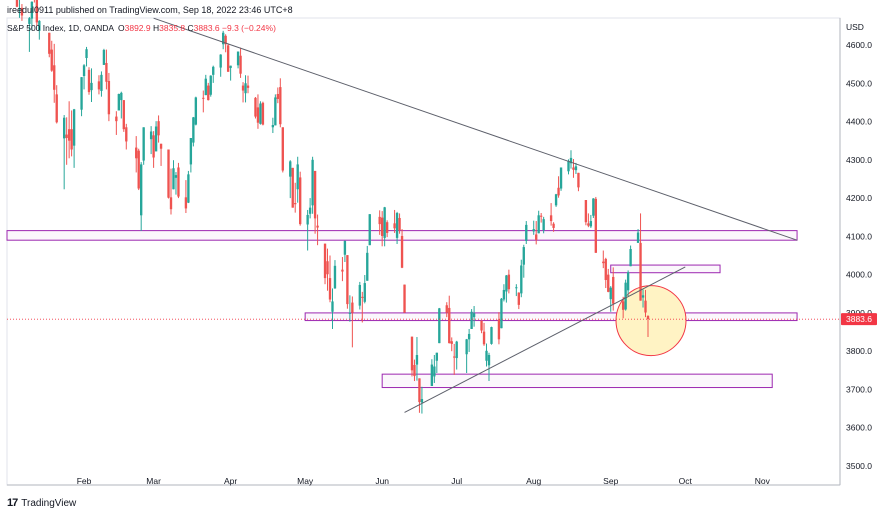  Describe the element at coordinates (686, 481) in the screenshot. I see `x-tick-label: Oct` at that location.